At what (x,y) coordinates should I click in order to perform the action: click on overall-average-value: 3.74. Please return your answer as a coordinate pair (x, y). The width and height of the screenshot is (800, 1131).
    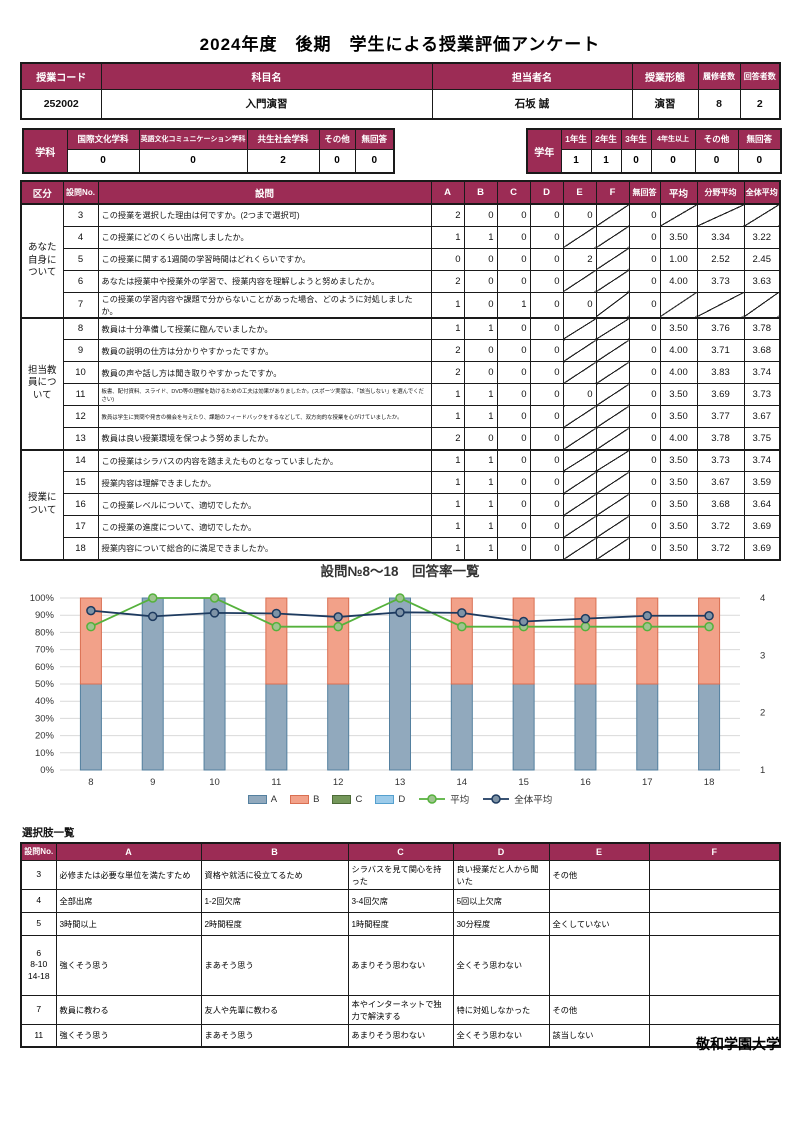
    Looking at the image, I should click on (762, 372).